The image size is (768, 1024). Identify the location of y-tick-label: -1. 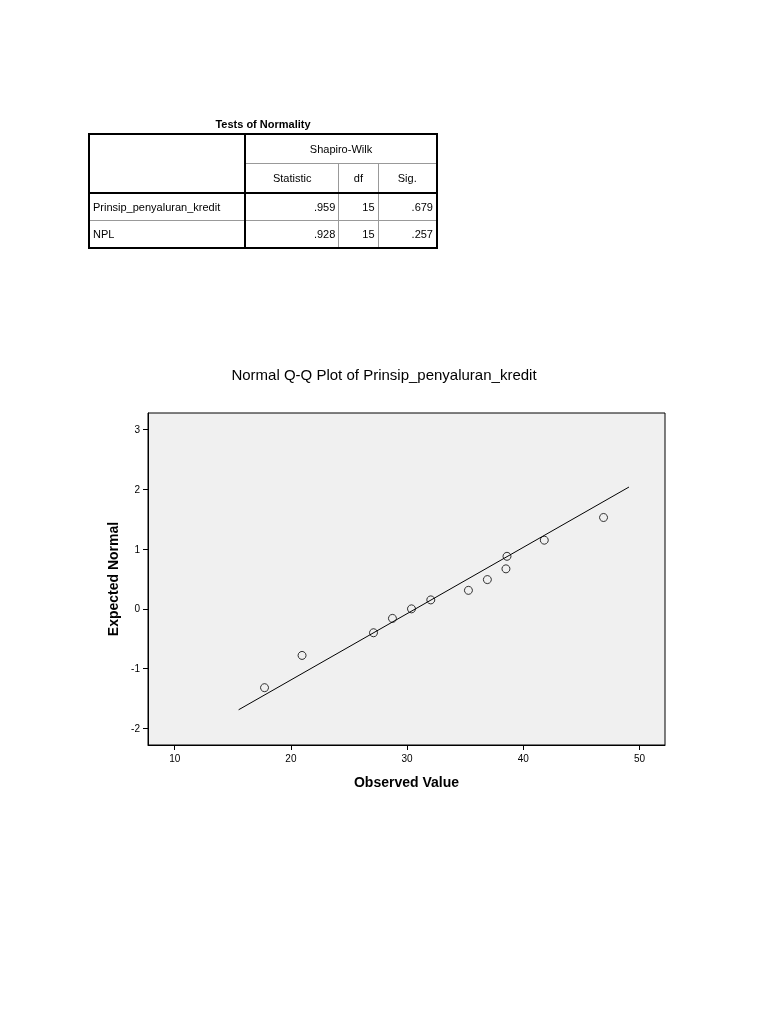
(136, 669).